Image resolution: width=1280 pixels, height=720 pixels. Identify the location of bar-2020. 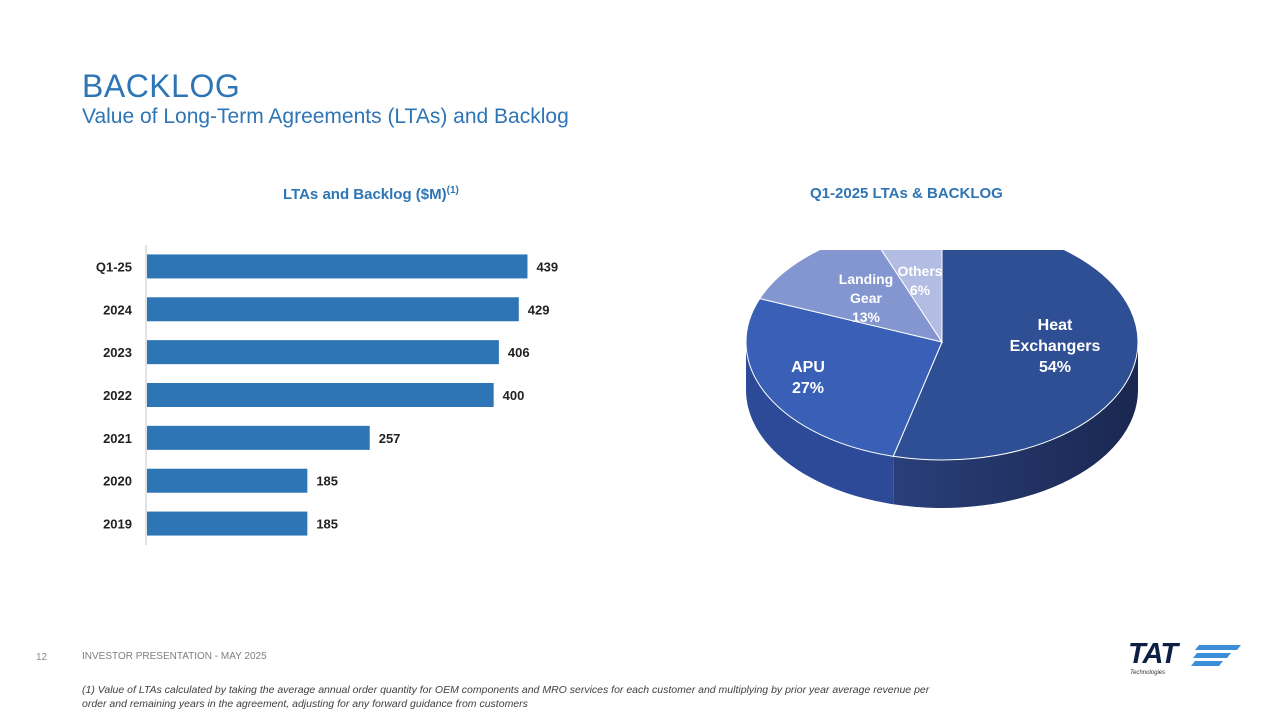
(227, 480).